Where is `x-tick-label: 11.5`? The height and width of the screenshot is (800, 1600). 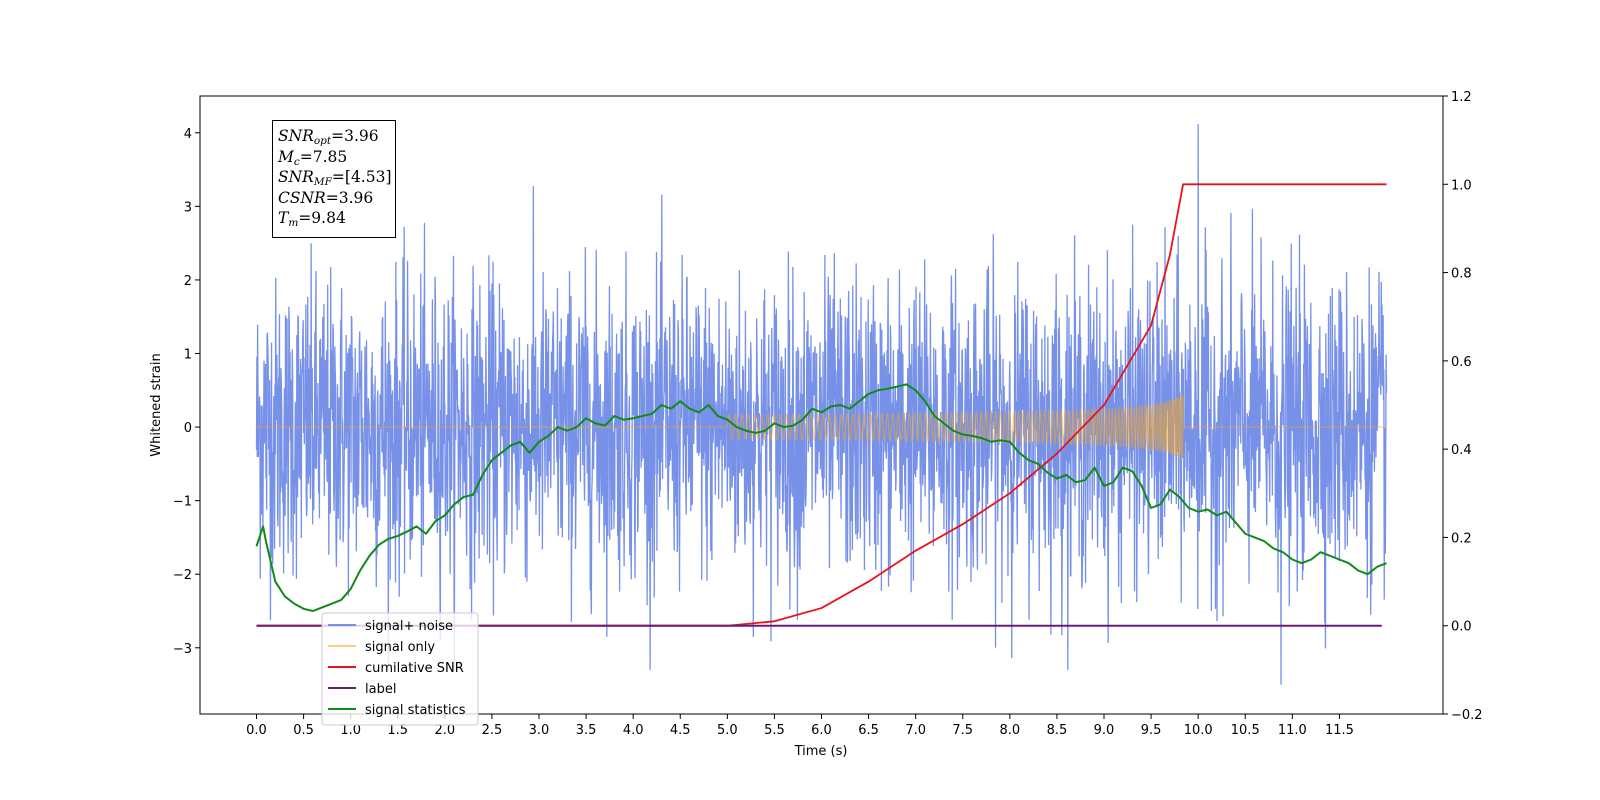
x-tick-label: 11.5 is located at coordinates (1339, 730).